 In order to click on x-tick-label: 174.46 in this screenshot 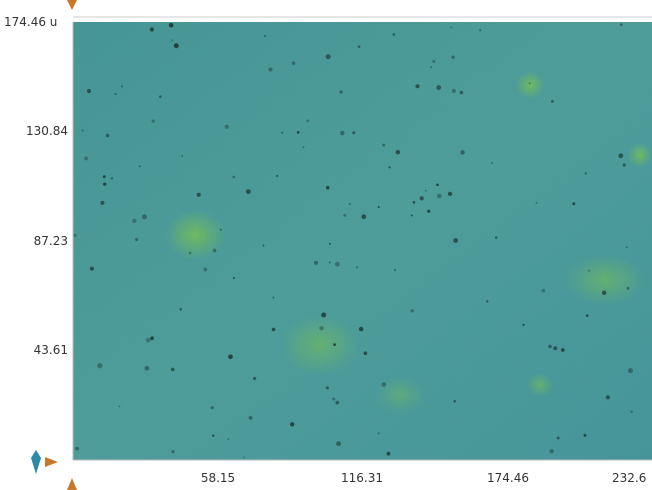, I will do `click(508, 478)`.